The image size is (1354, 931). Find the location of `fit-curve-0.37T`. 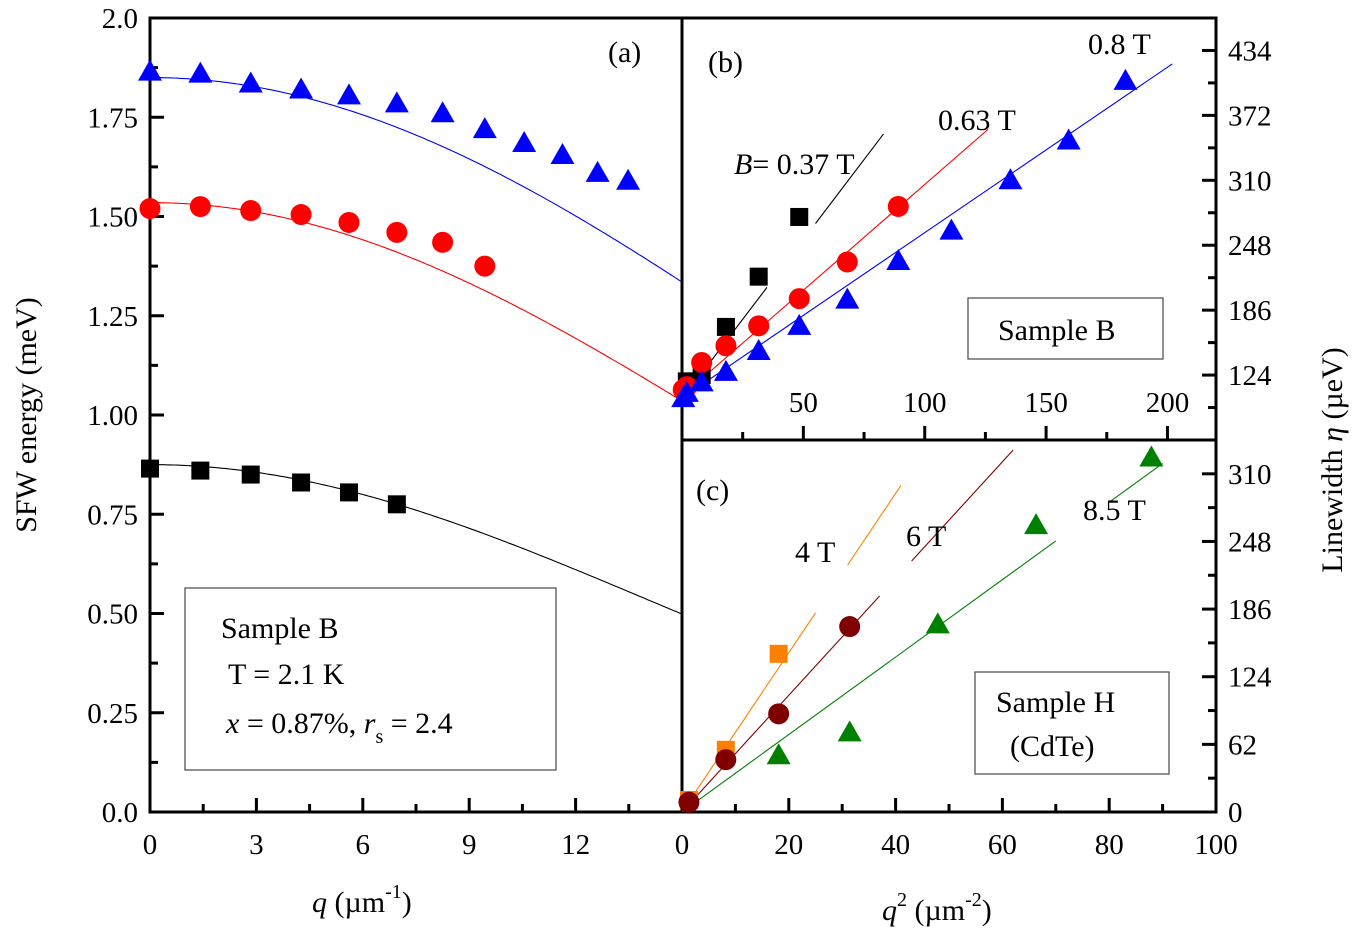

fit-curve-0.37T is located at coordinates (416, 539).